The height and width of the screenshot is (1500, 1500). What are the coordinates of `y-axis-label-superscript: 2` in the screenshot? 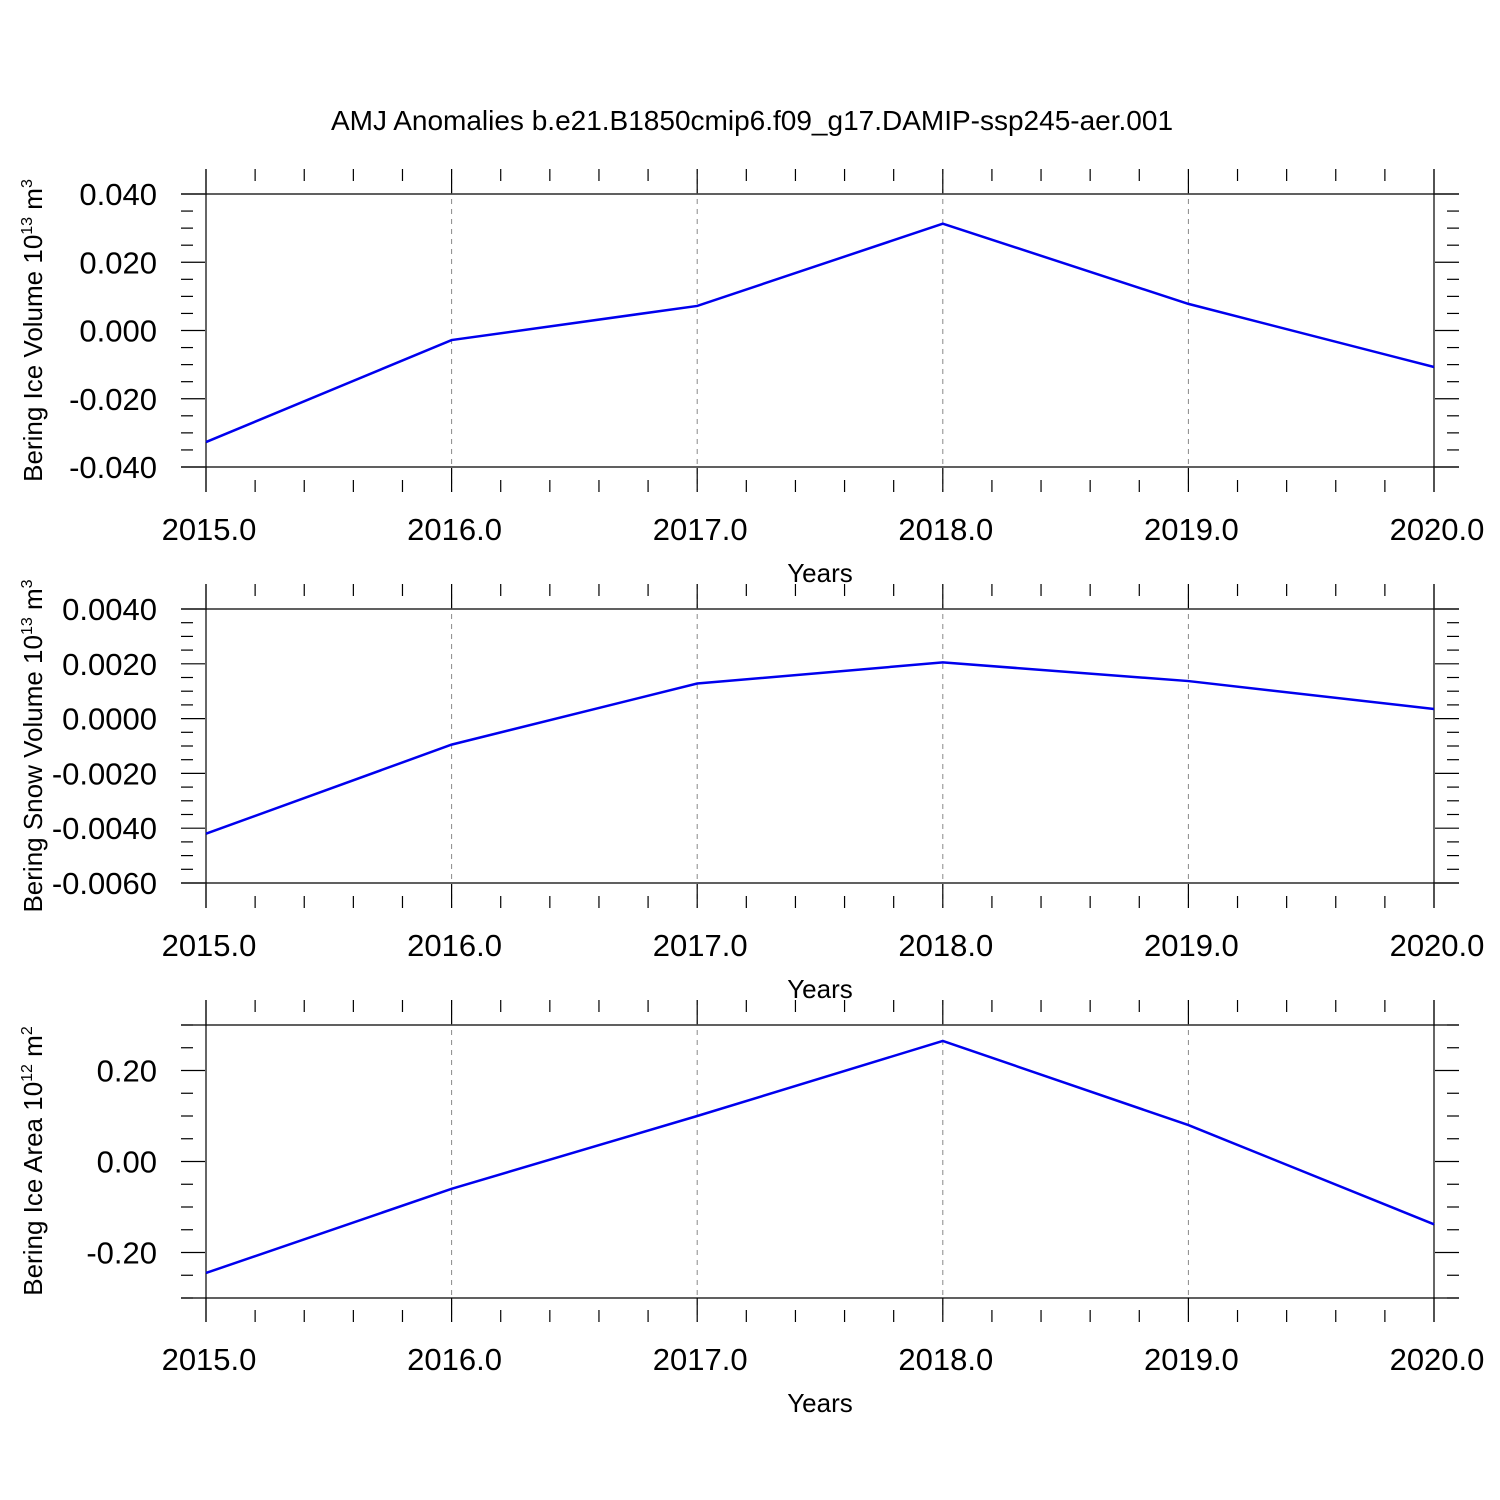 It's located at (27, 1030).